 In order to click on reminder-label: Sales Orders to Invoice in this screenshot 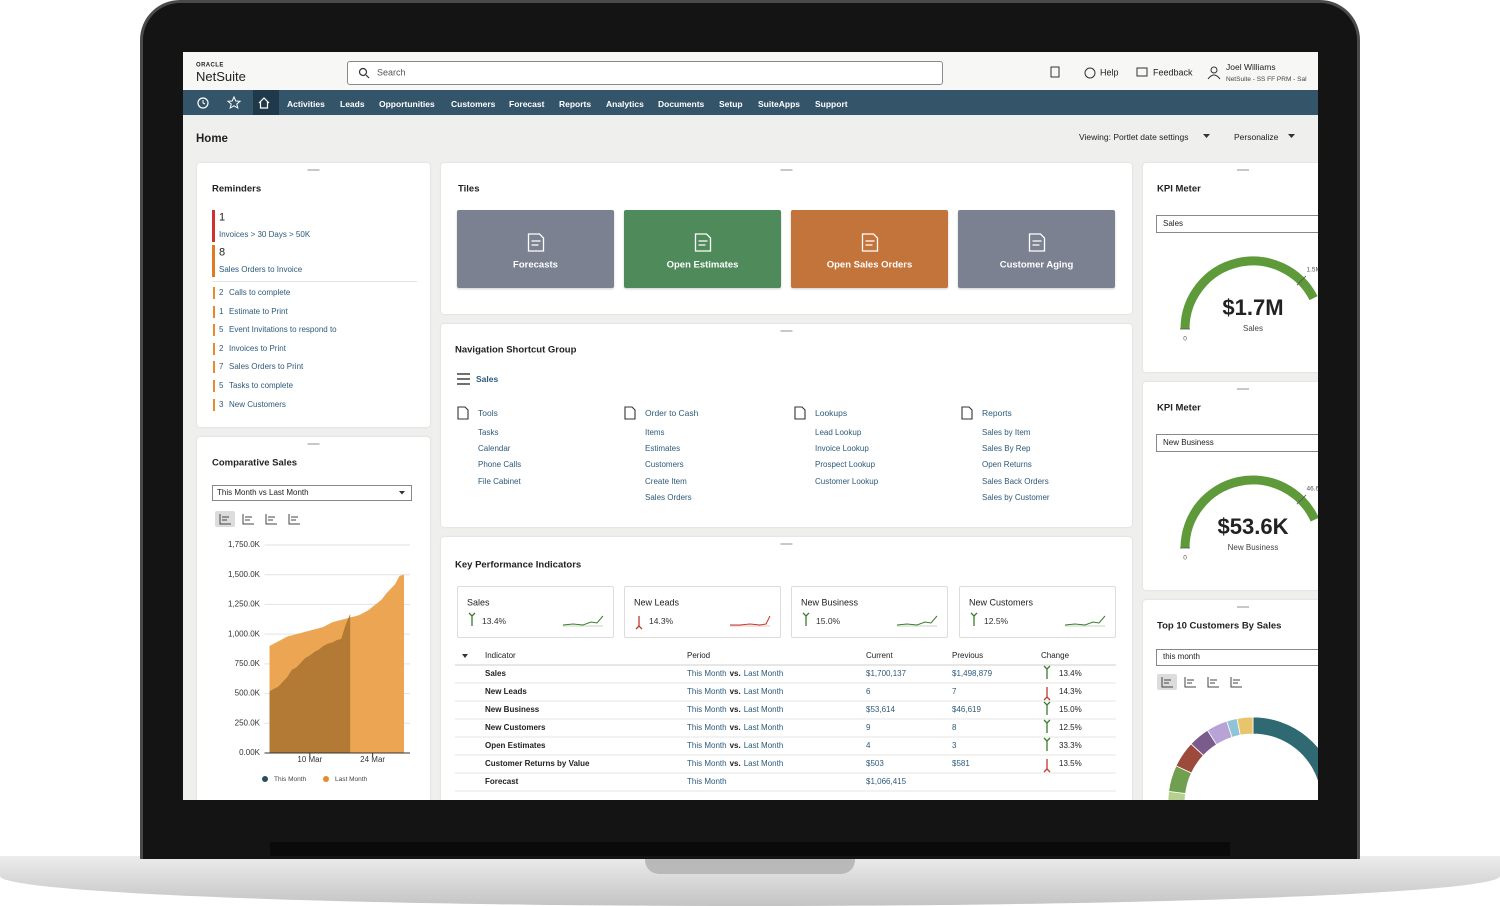, I will do `click(261, 270)`.